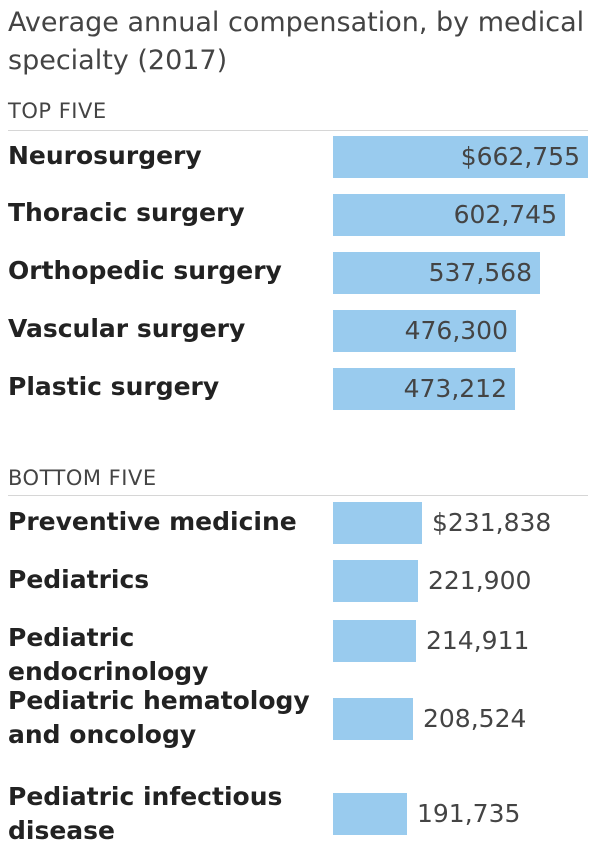 The height and width of the screenshot is (856, 600). I want to click on category-label: Preventive medicine, so click(152, 521).